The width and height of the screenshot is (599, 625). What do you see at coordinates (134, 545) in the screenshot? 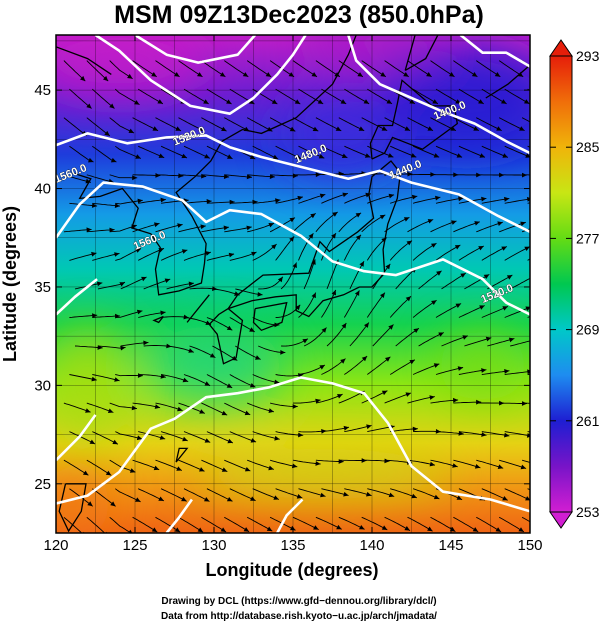
I see `x-tick-label: 125` at bounding box center [134, 545].